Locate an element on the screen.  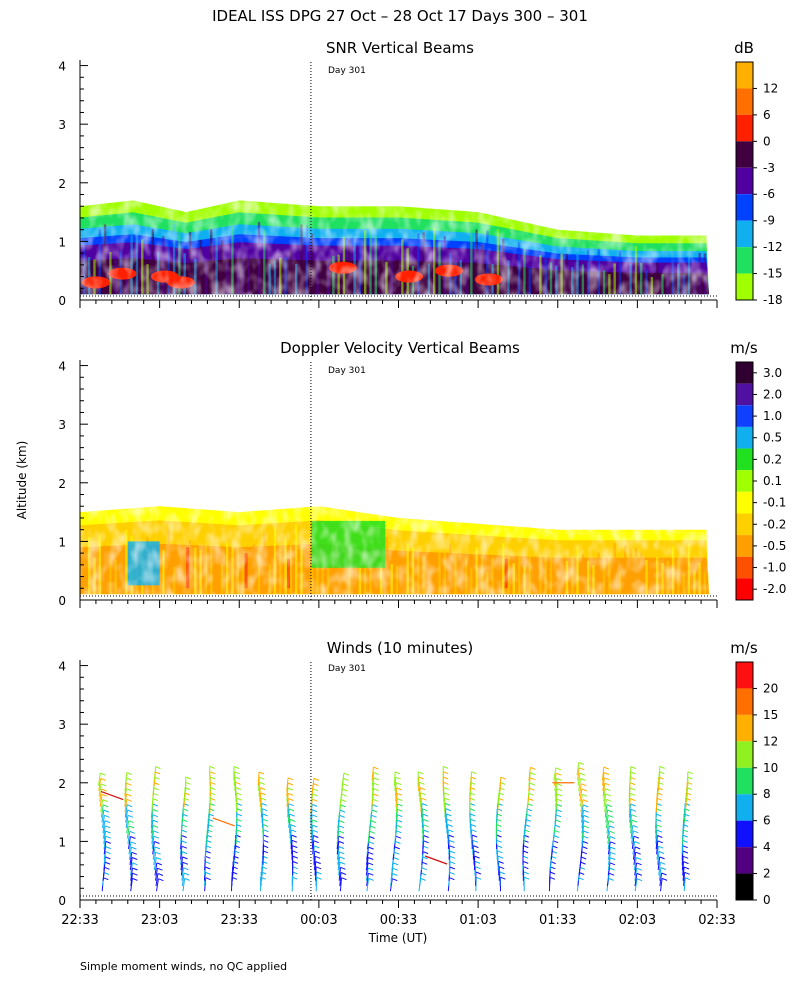
winds-panel-title: Winds (10 minutes) is located at coordinates (400, 648).